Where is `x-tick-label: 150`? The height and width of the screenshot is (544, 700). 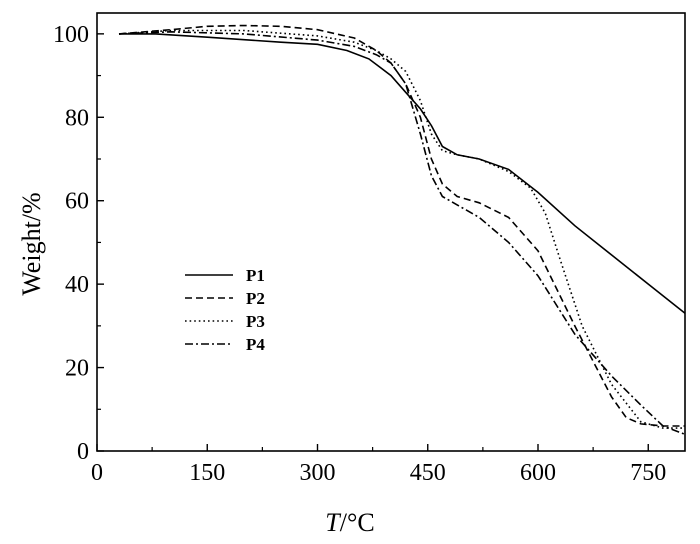 x-tick-label: 150 is located at coordinates (207, 473).